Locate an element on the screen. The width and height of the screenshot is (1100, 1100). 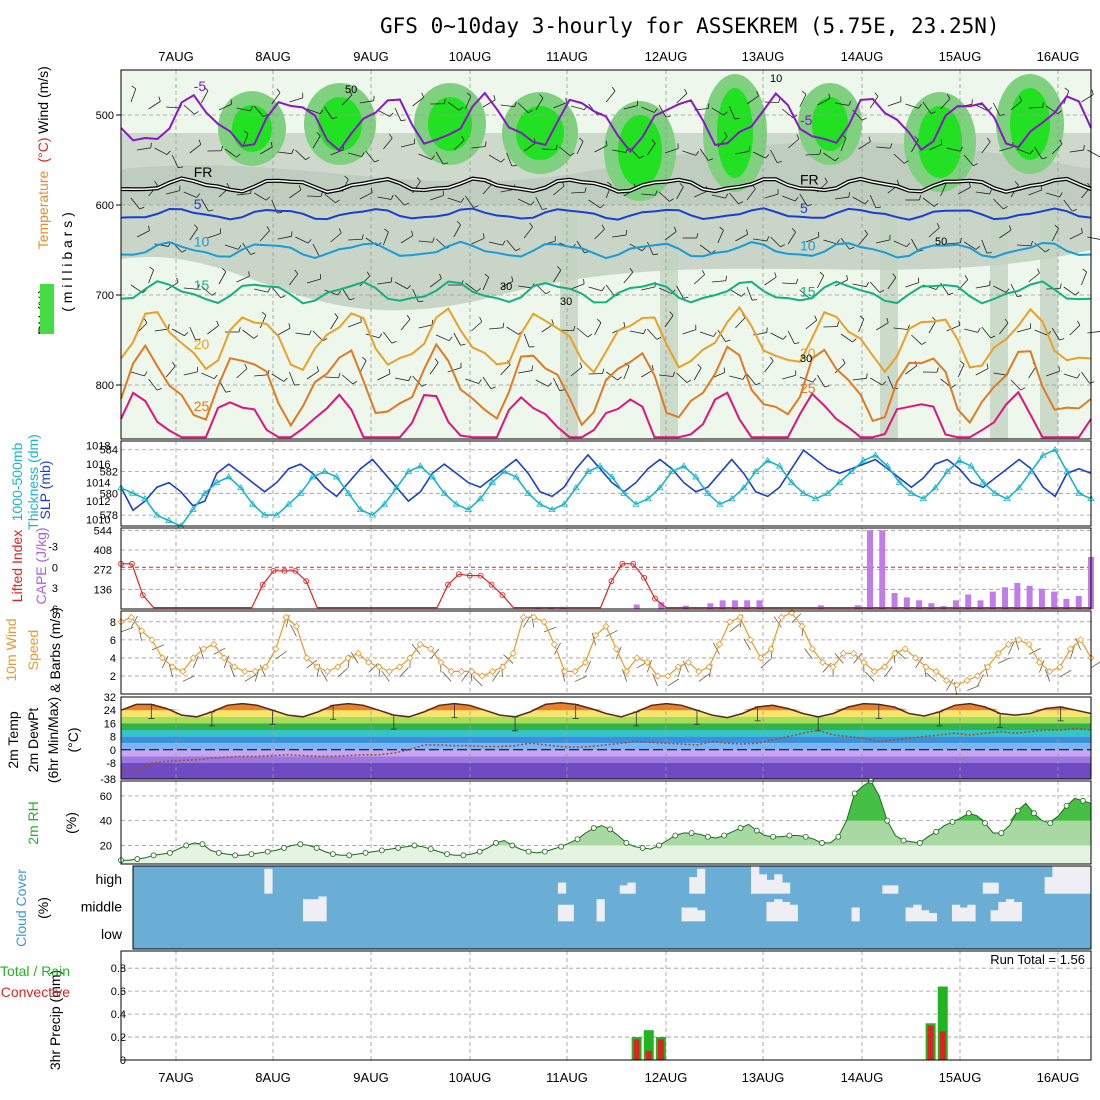
date-label-bottom: 13AUG is located at coordinates (763, 1077).